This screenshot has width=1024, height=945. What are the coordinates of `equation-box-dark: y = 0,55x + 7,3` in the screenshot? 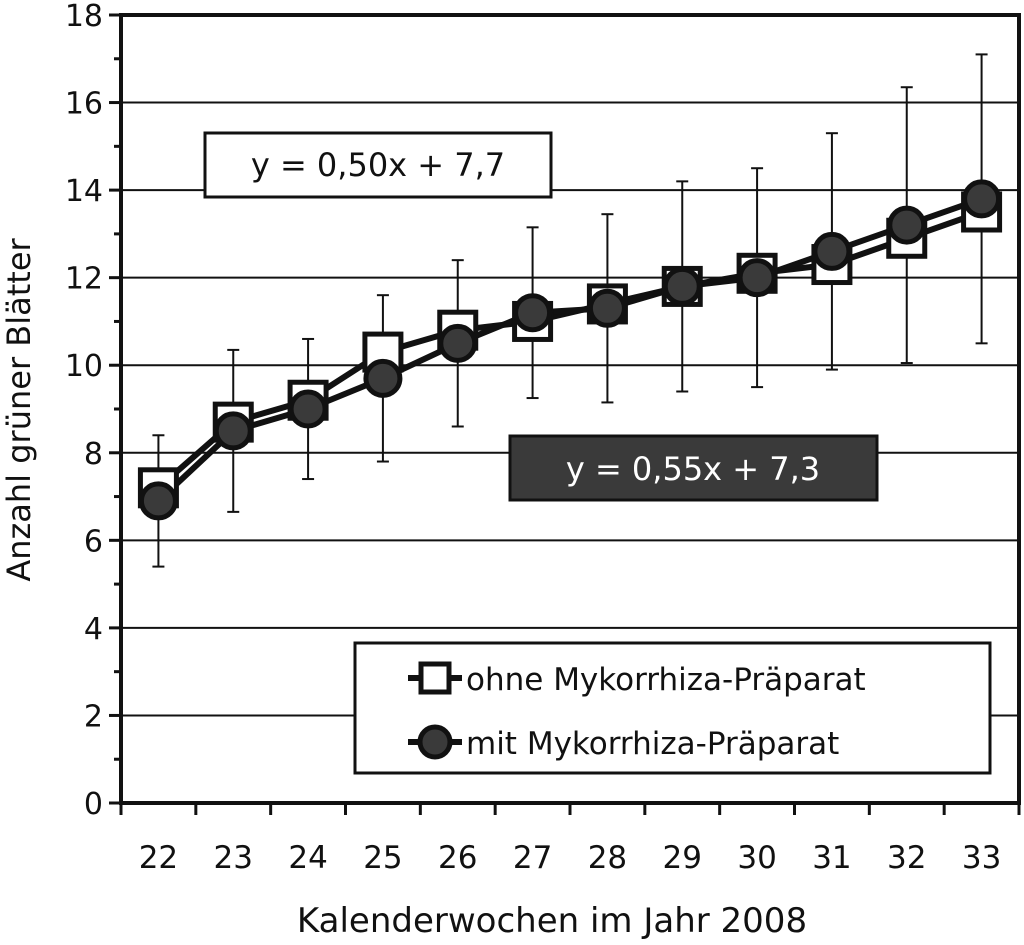 It's located at (693, 468).